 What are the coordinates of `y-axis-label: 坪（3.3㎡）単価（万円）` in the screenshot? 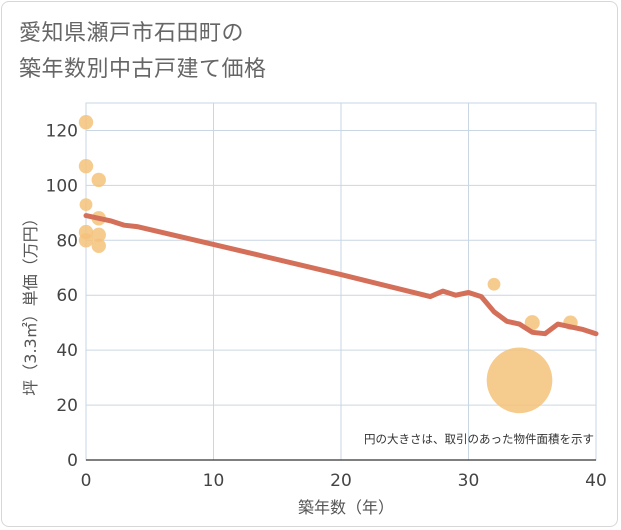 It's located at (30, 302).